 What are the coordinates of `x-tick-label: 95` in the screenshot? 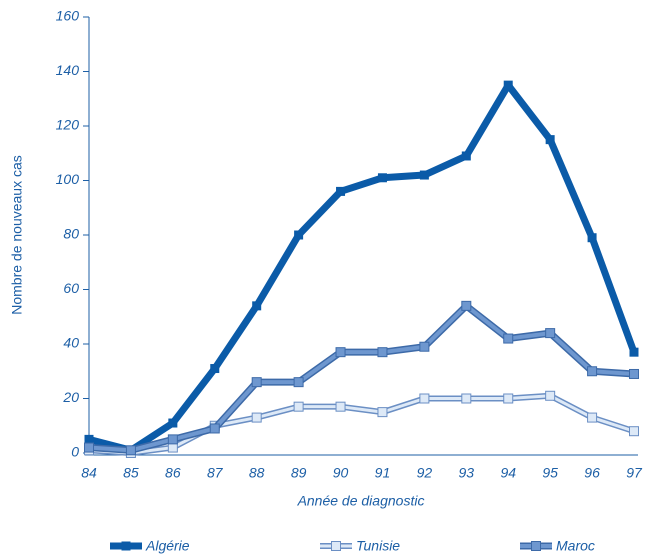 It's located at (550, 473).